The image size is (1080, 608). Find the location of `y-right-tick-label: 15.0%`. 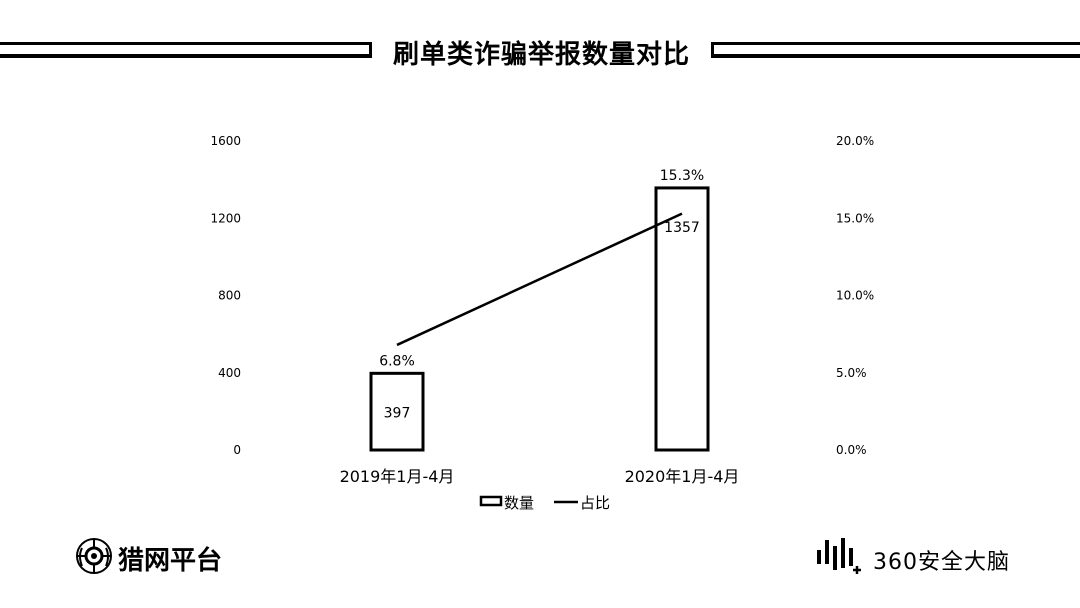

y-right-tick-label: 15.0% is located at coordinates (855, 218).